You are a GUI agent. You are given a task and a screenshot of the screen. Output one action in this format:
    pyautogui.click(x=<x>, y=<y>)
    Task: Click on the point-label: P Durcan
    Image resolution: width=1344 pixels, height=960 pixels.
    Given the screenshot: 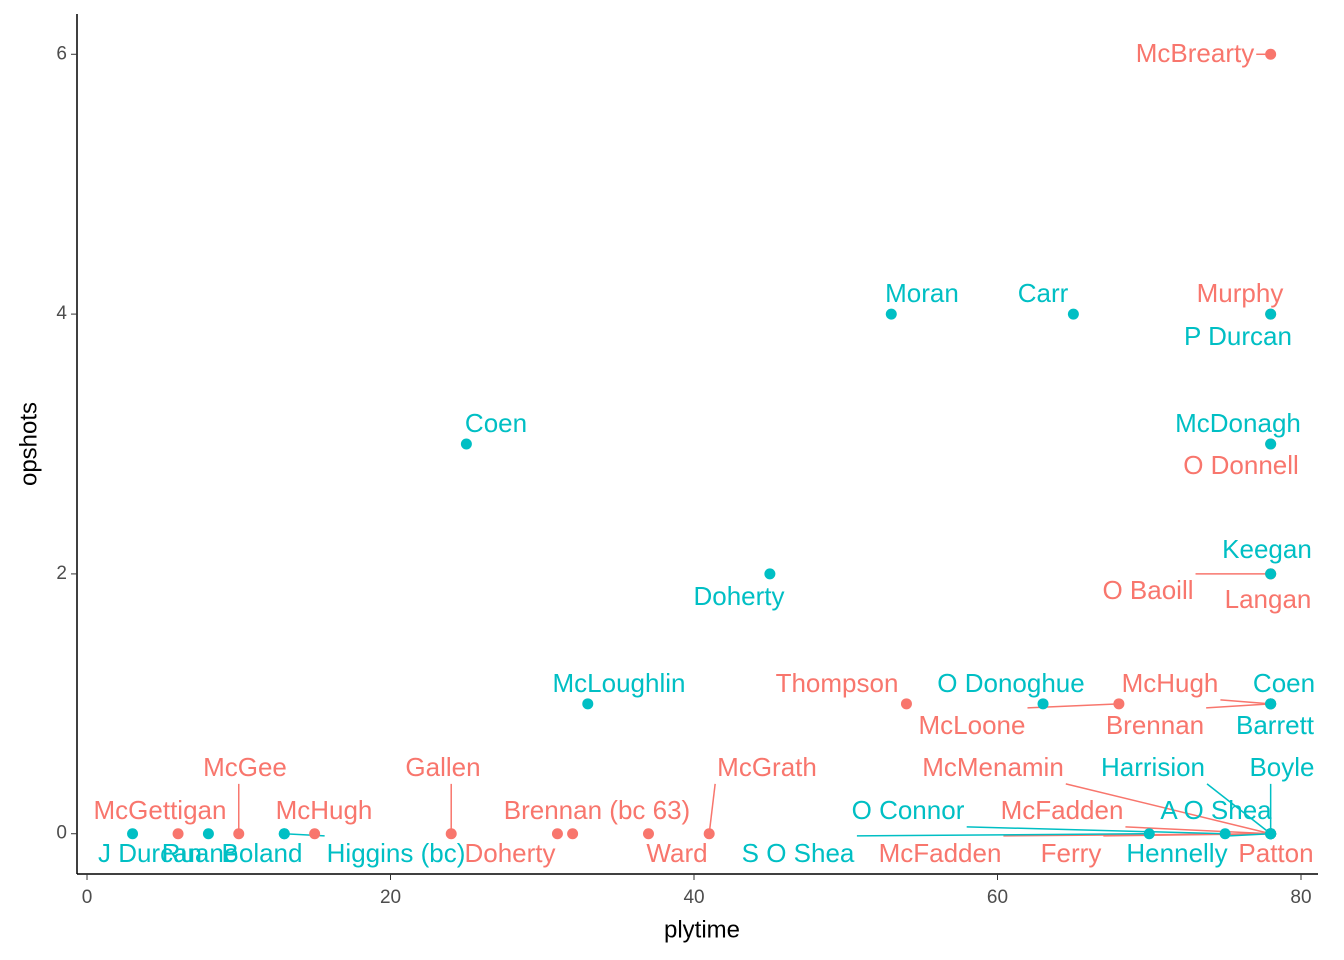 What is the action you would take?
    pyautogui.click(x=1238, y=336)
    